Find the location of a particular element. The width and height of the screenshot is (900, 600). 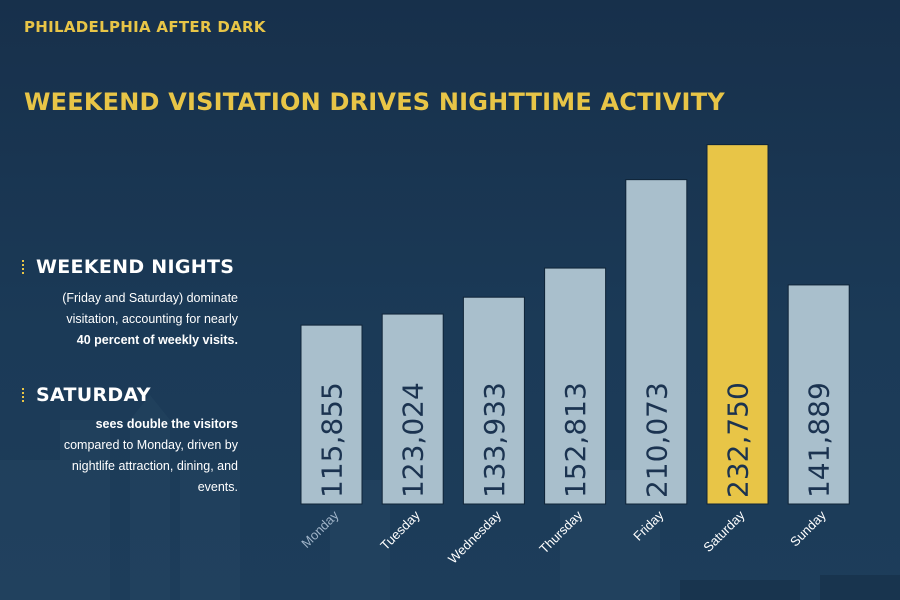

value-label: 115,855 is located at coordinates (332, 440).